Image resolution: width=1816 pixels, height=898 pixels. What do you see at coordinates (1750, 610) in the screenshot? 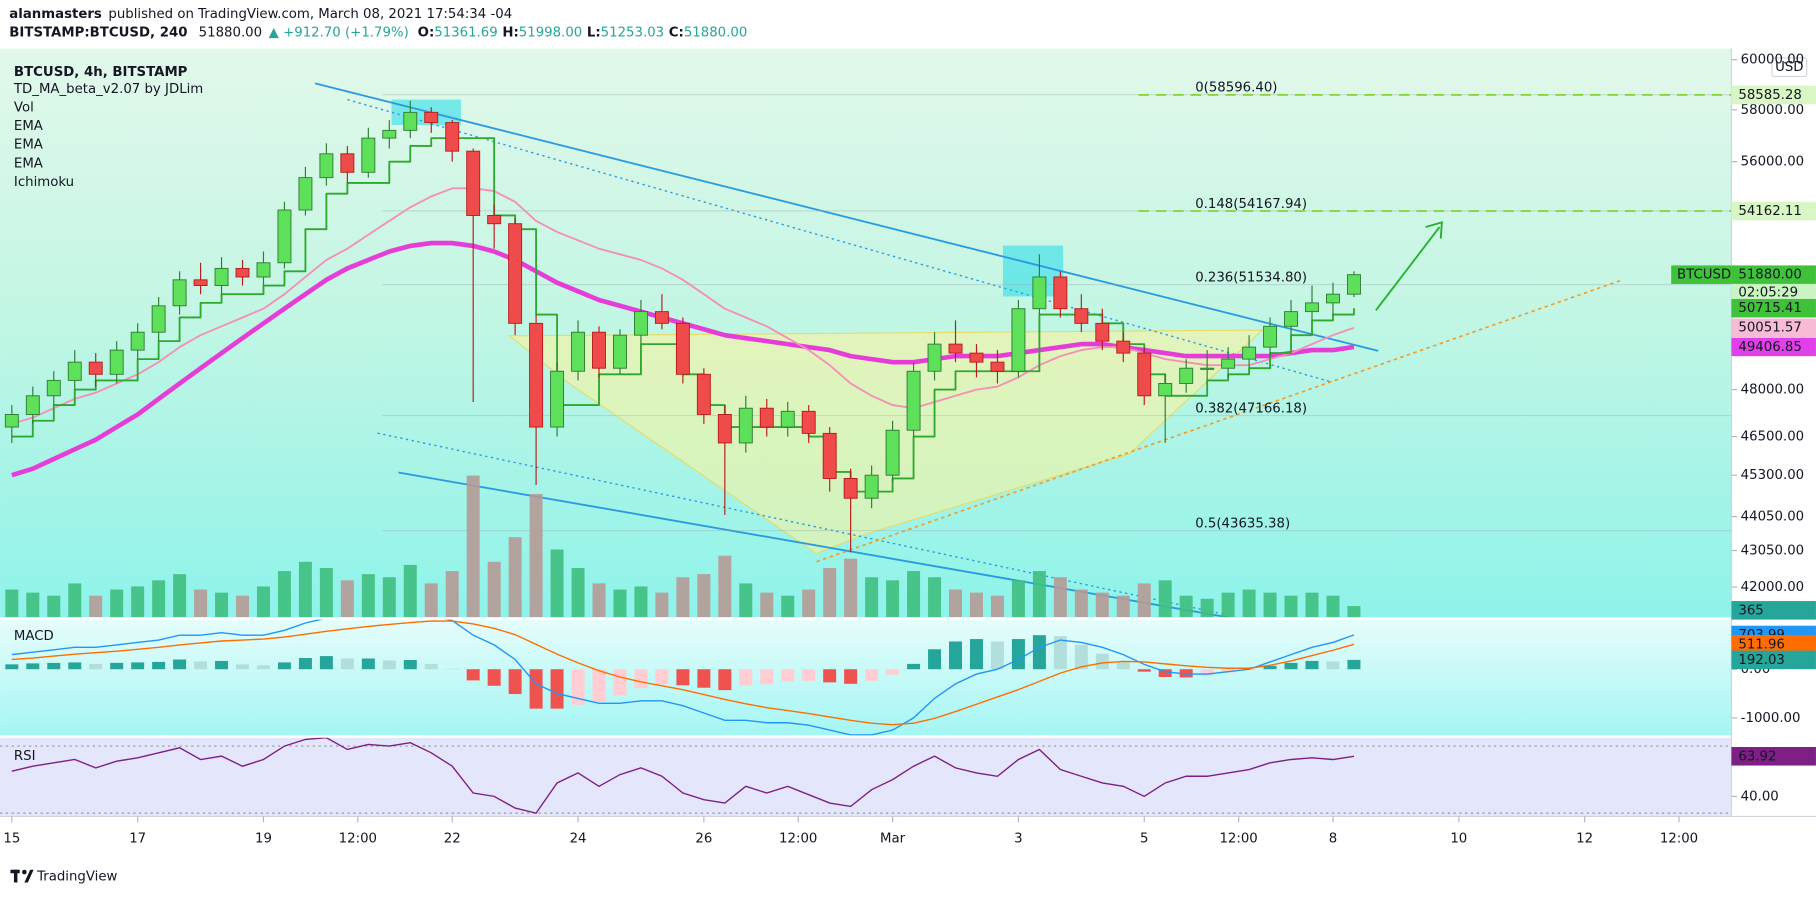
I see `volume-badge: 365` at bounding box center [1750, 610].